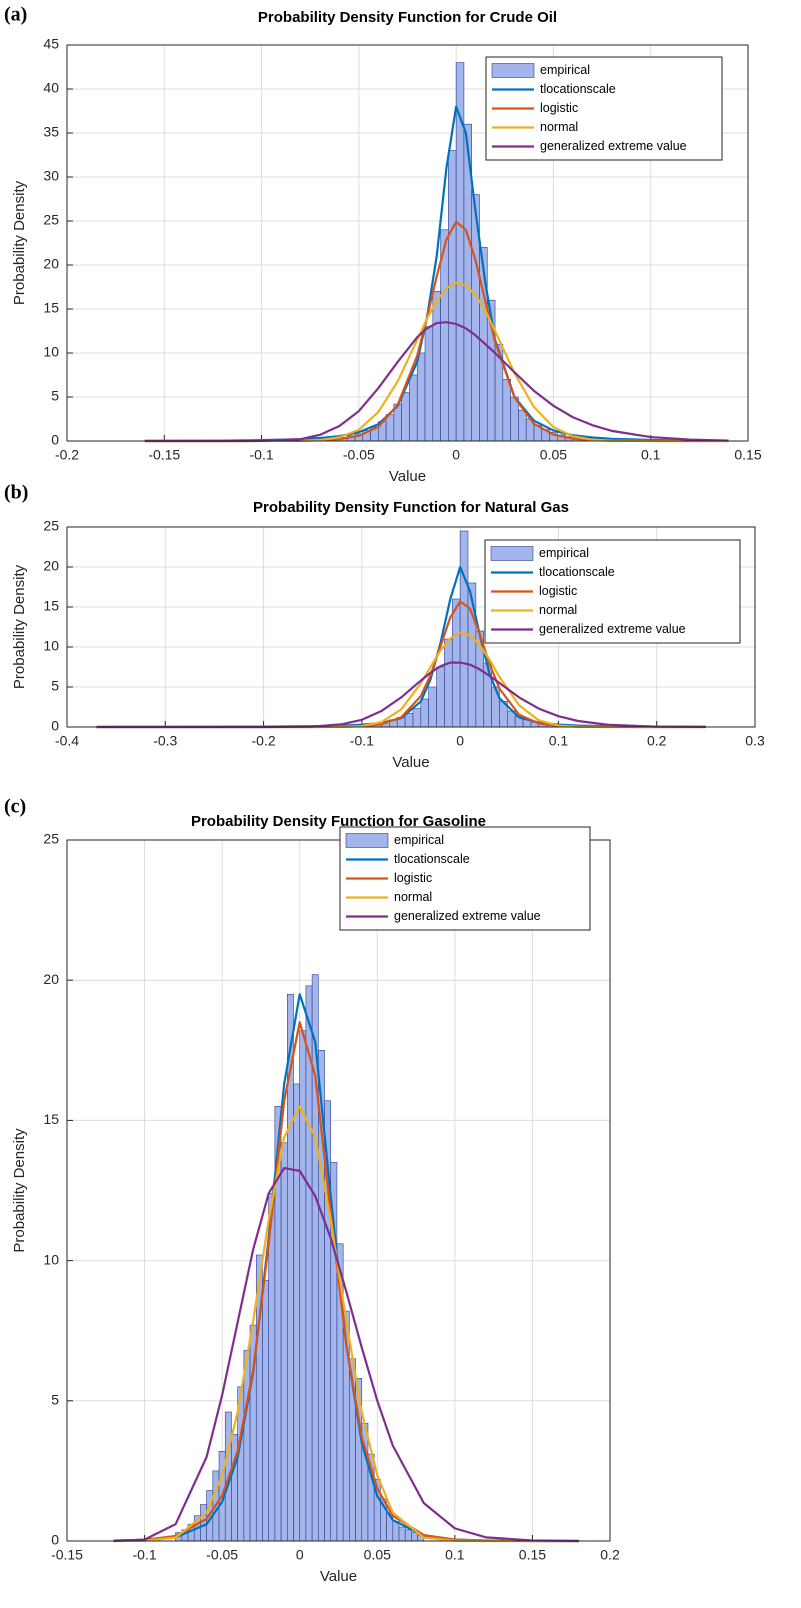 The image size is (801, 1608). What do you see at coordinates (411, 627) in the screenshot?
I see `axes-box` at bounding box center [411, 627].